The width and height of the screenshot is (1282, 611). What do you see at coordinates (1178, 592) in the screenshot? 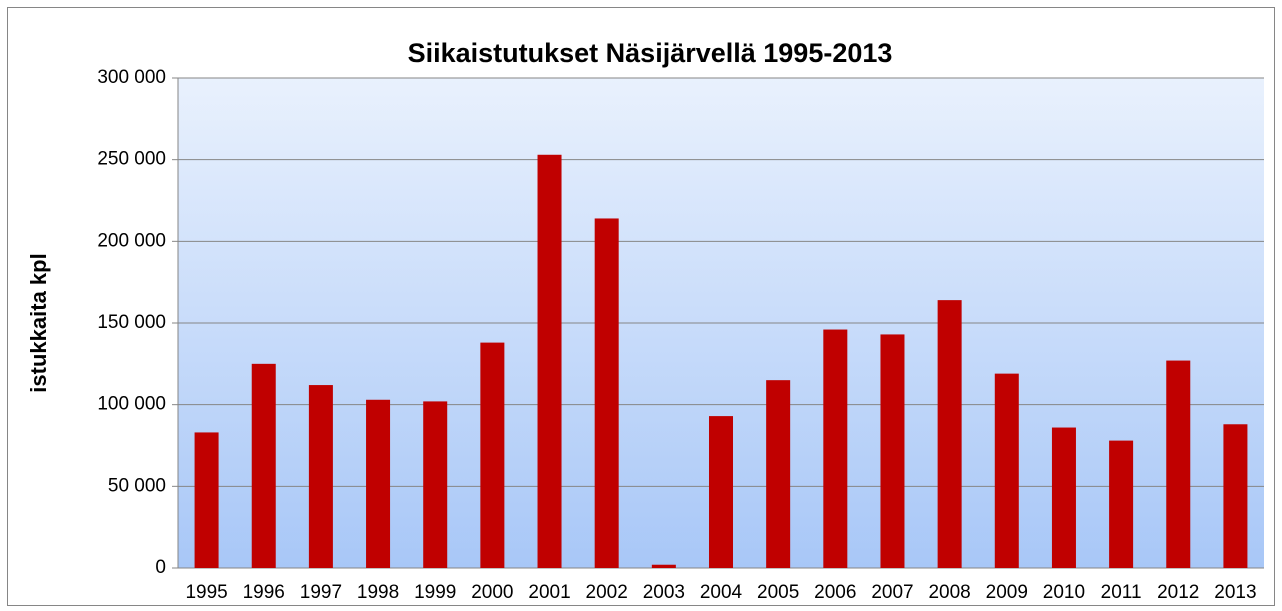
I see `x-tick-label: 2012` at bounding box center [1178, 592].